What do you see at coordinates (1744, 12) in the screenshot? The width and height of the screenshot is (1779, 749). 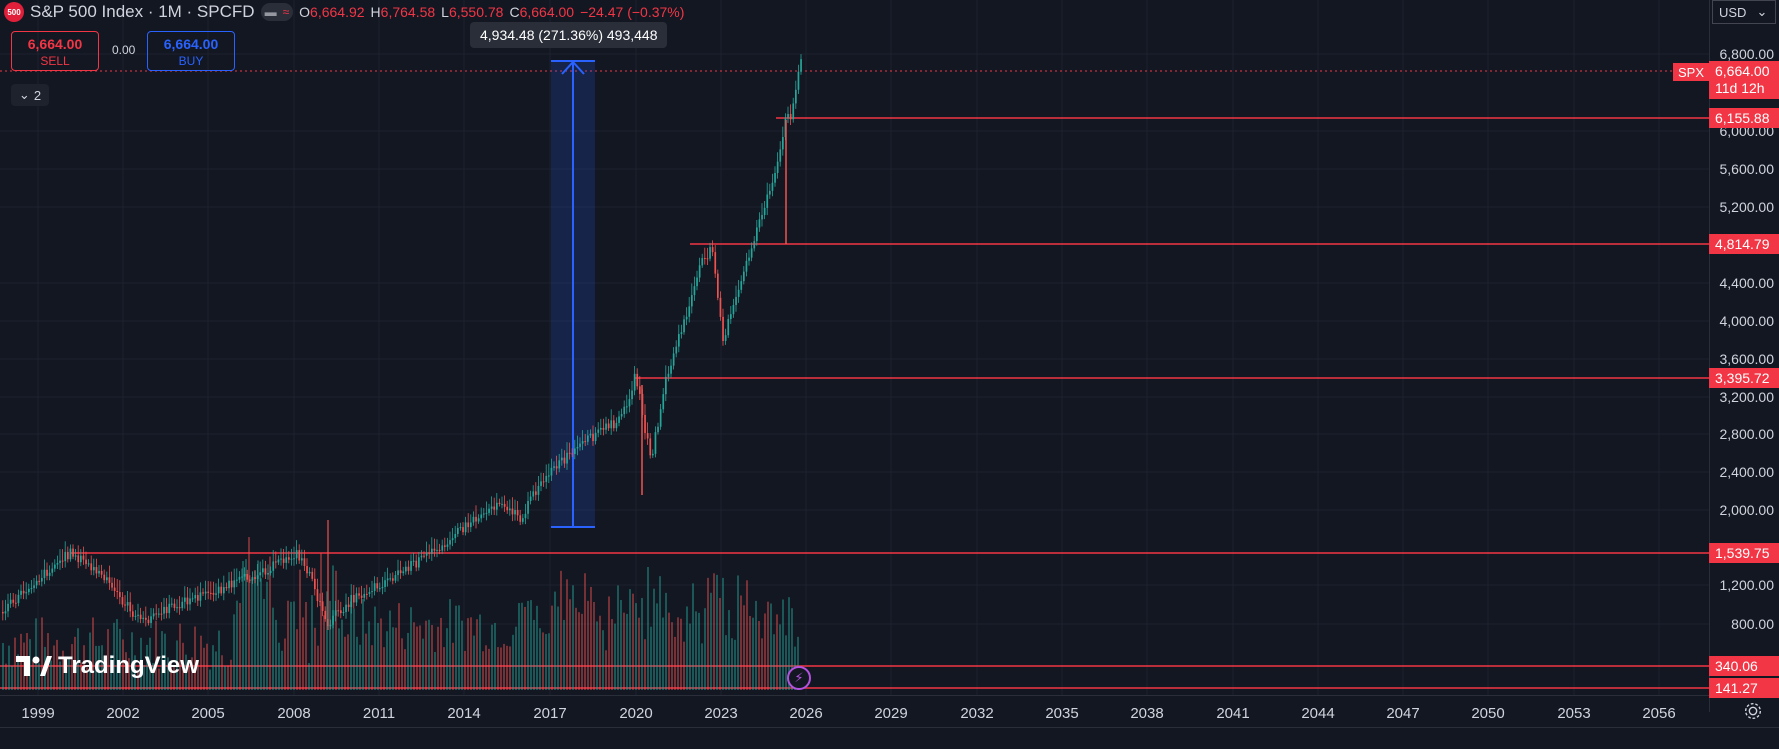 I see `currency-select: USD ⌄` at bounding box center [1744, 12].